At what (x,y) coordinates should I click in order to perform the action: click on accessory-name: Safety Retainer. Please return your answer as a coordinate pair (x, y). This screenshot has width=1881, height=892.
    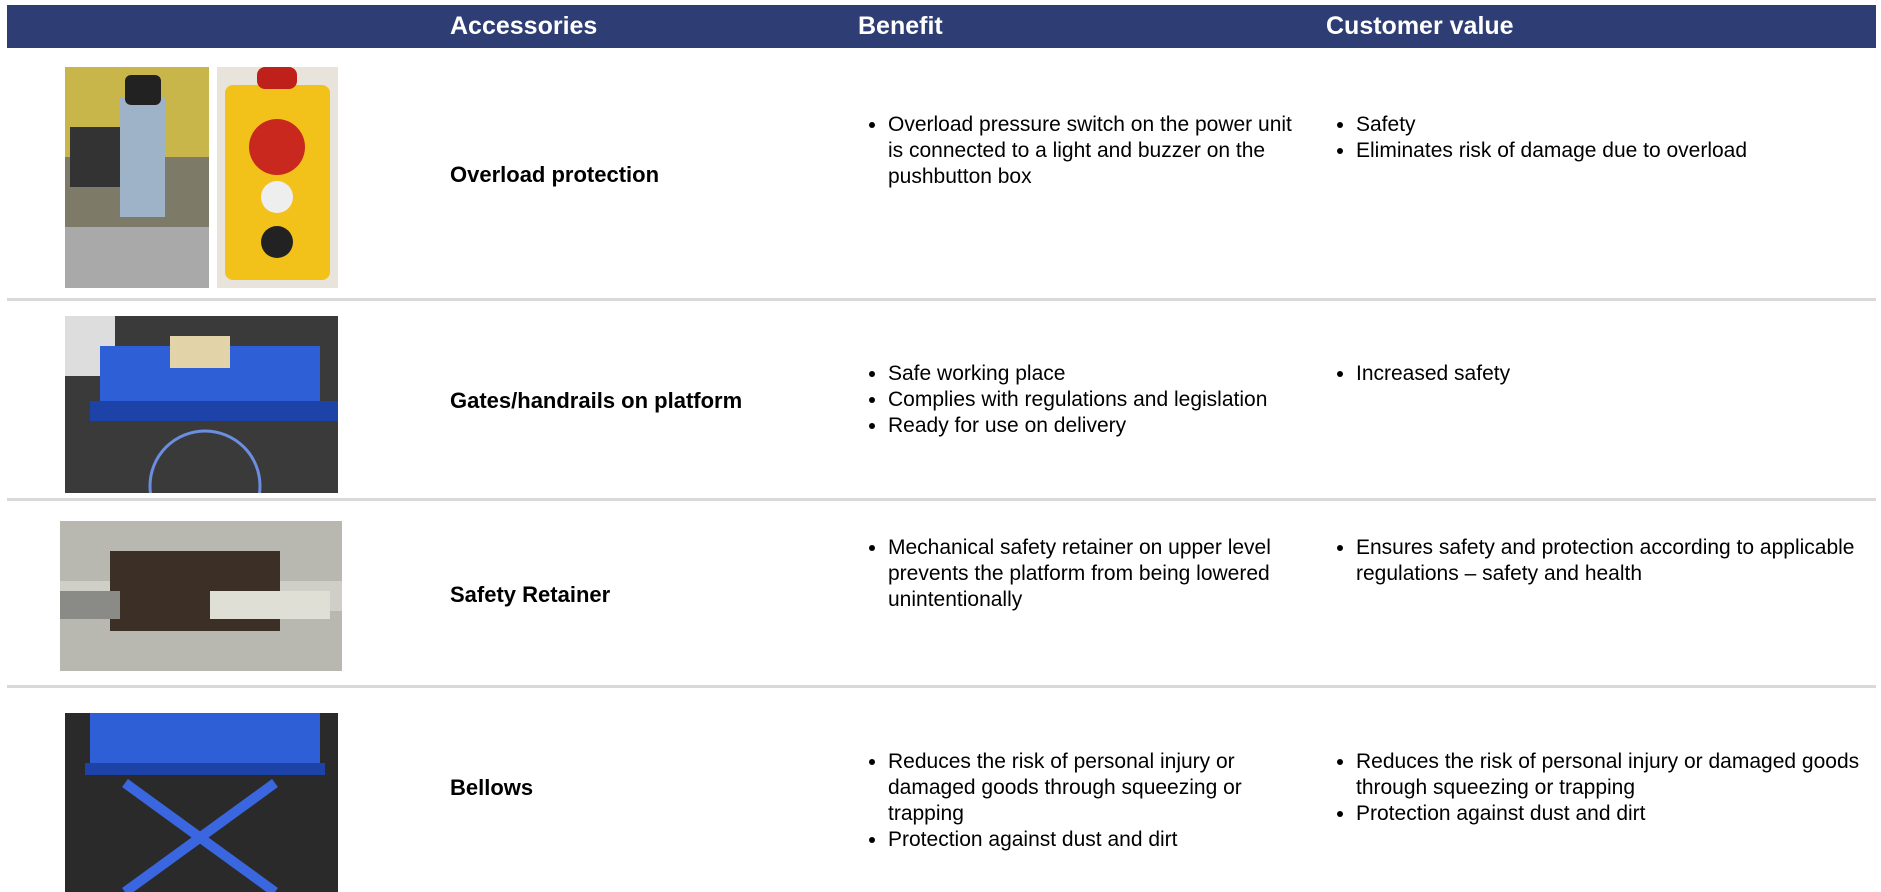
    Looking at the image, I should click on (530, 594).